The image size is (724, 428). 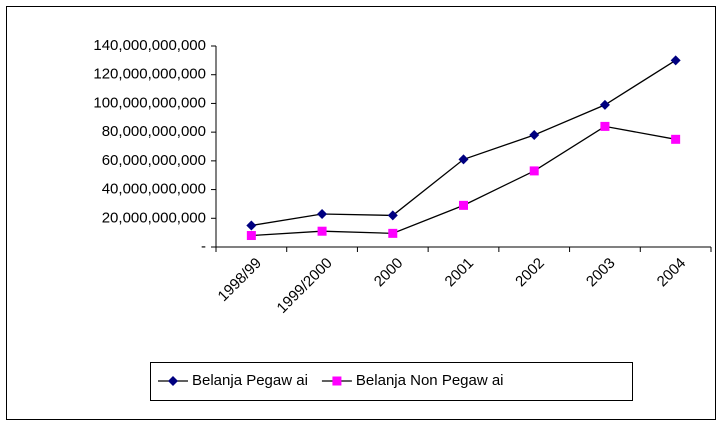 I want to click on y-tick-label: -, so click(x=203, y=246).